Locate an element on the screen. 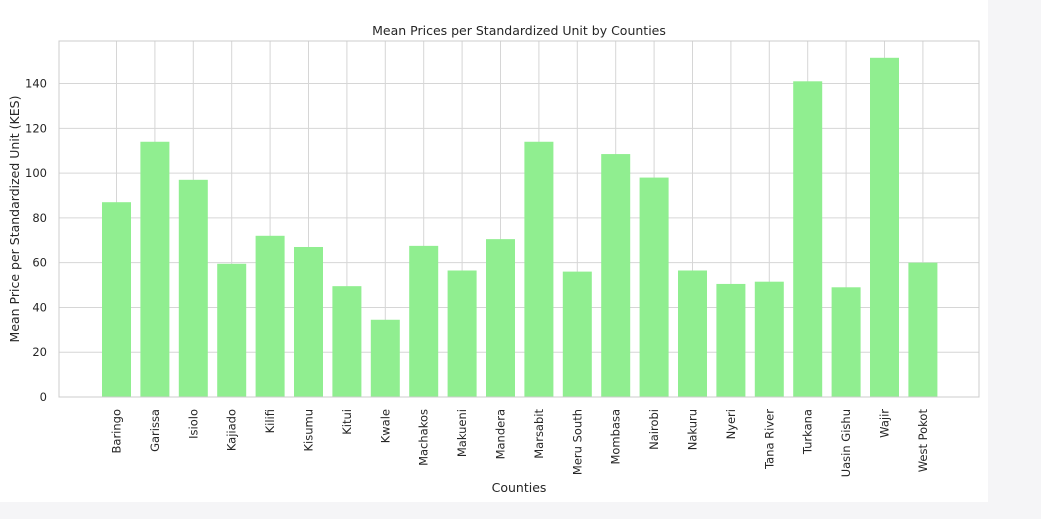 The image size is (1041, 519). y-tick-label: 60 is located at coordinates (39, 263).